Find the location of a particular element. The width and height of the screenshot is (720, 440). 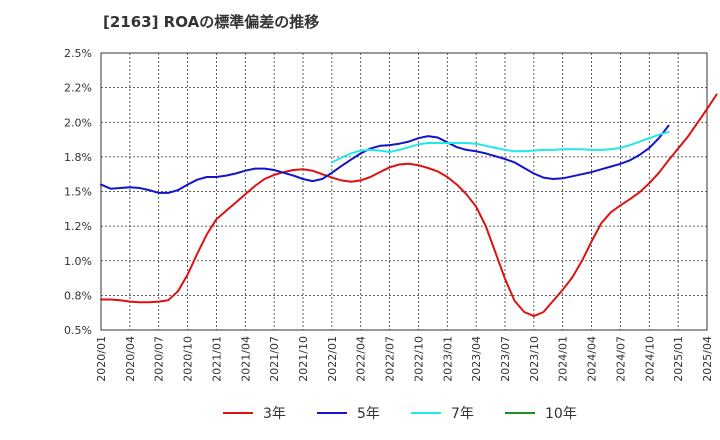

y-tick-label: 0.8% is located at coordinates (78, 295).